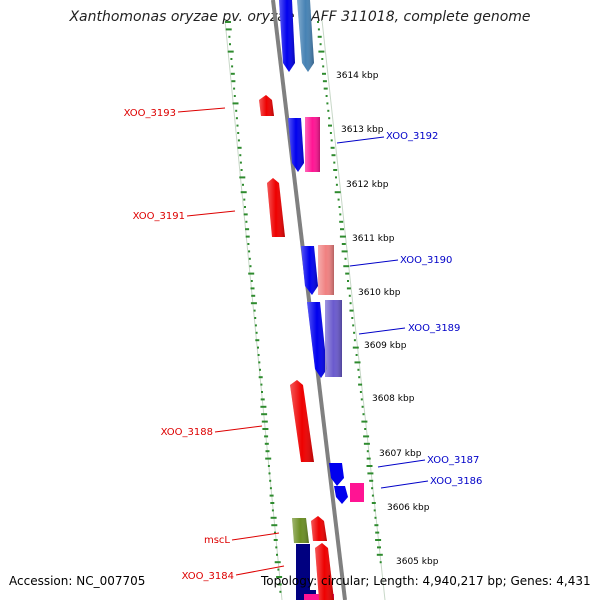  Describe the element at coordinates (367, 185) in the screenshot. I see `kbp-tick-label: 3612 kbp` at that location.